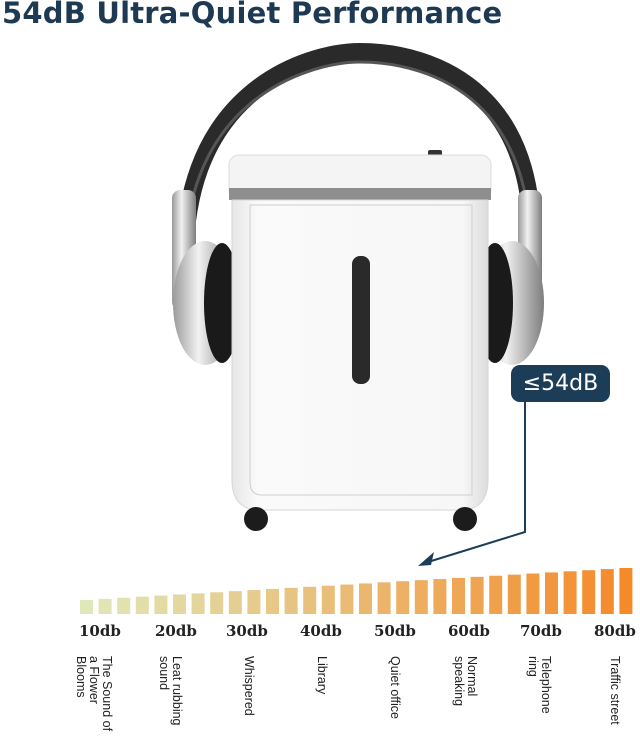  What do you see at coordinates (247, 631) in the screenshot?
I see `db-tick-label: 30db` at bounding box center [247, 631].